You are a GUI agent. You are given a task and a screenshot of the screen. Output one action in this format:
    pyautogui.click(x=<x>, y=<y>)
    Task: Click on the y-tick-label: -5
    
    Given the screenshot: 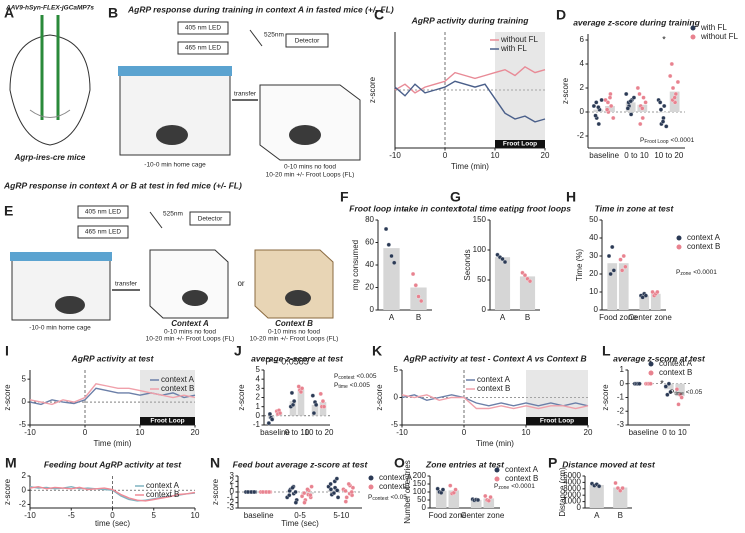 What is the action you would take?
    pyautogui.click(x=395, y=424)
    